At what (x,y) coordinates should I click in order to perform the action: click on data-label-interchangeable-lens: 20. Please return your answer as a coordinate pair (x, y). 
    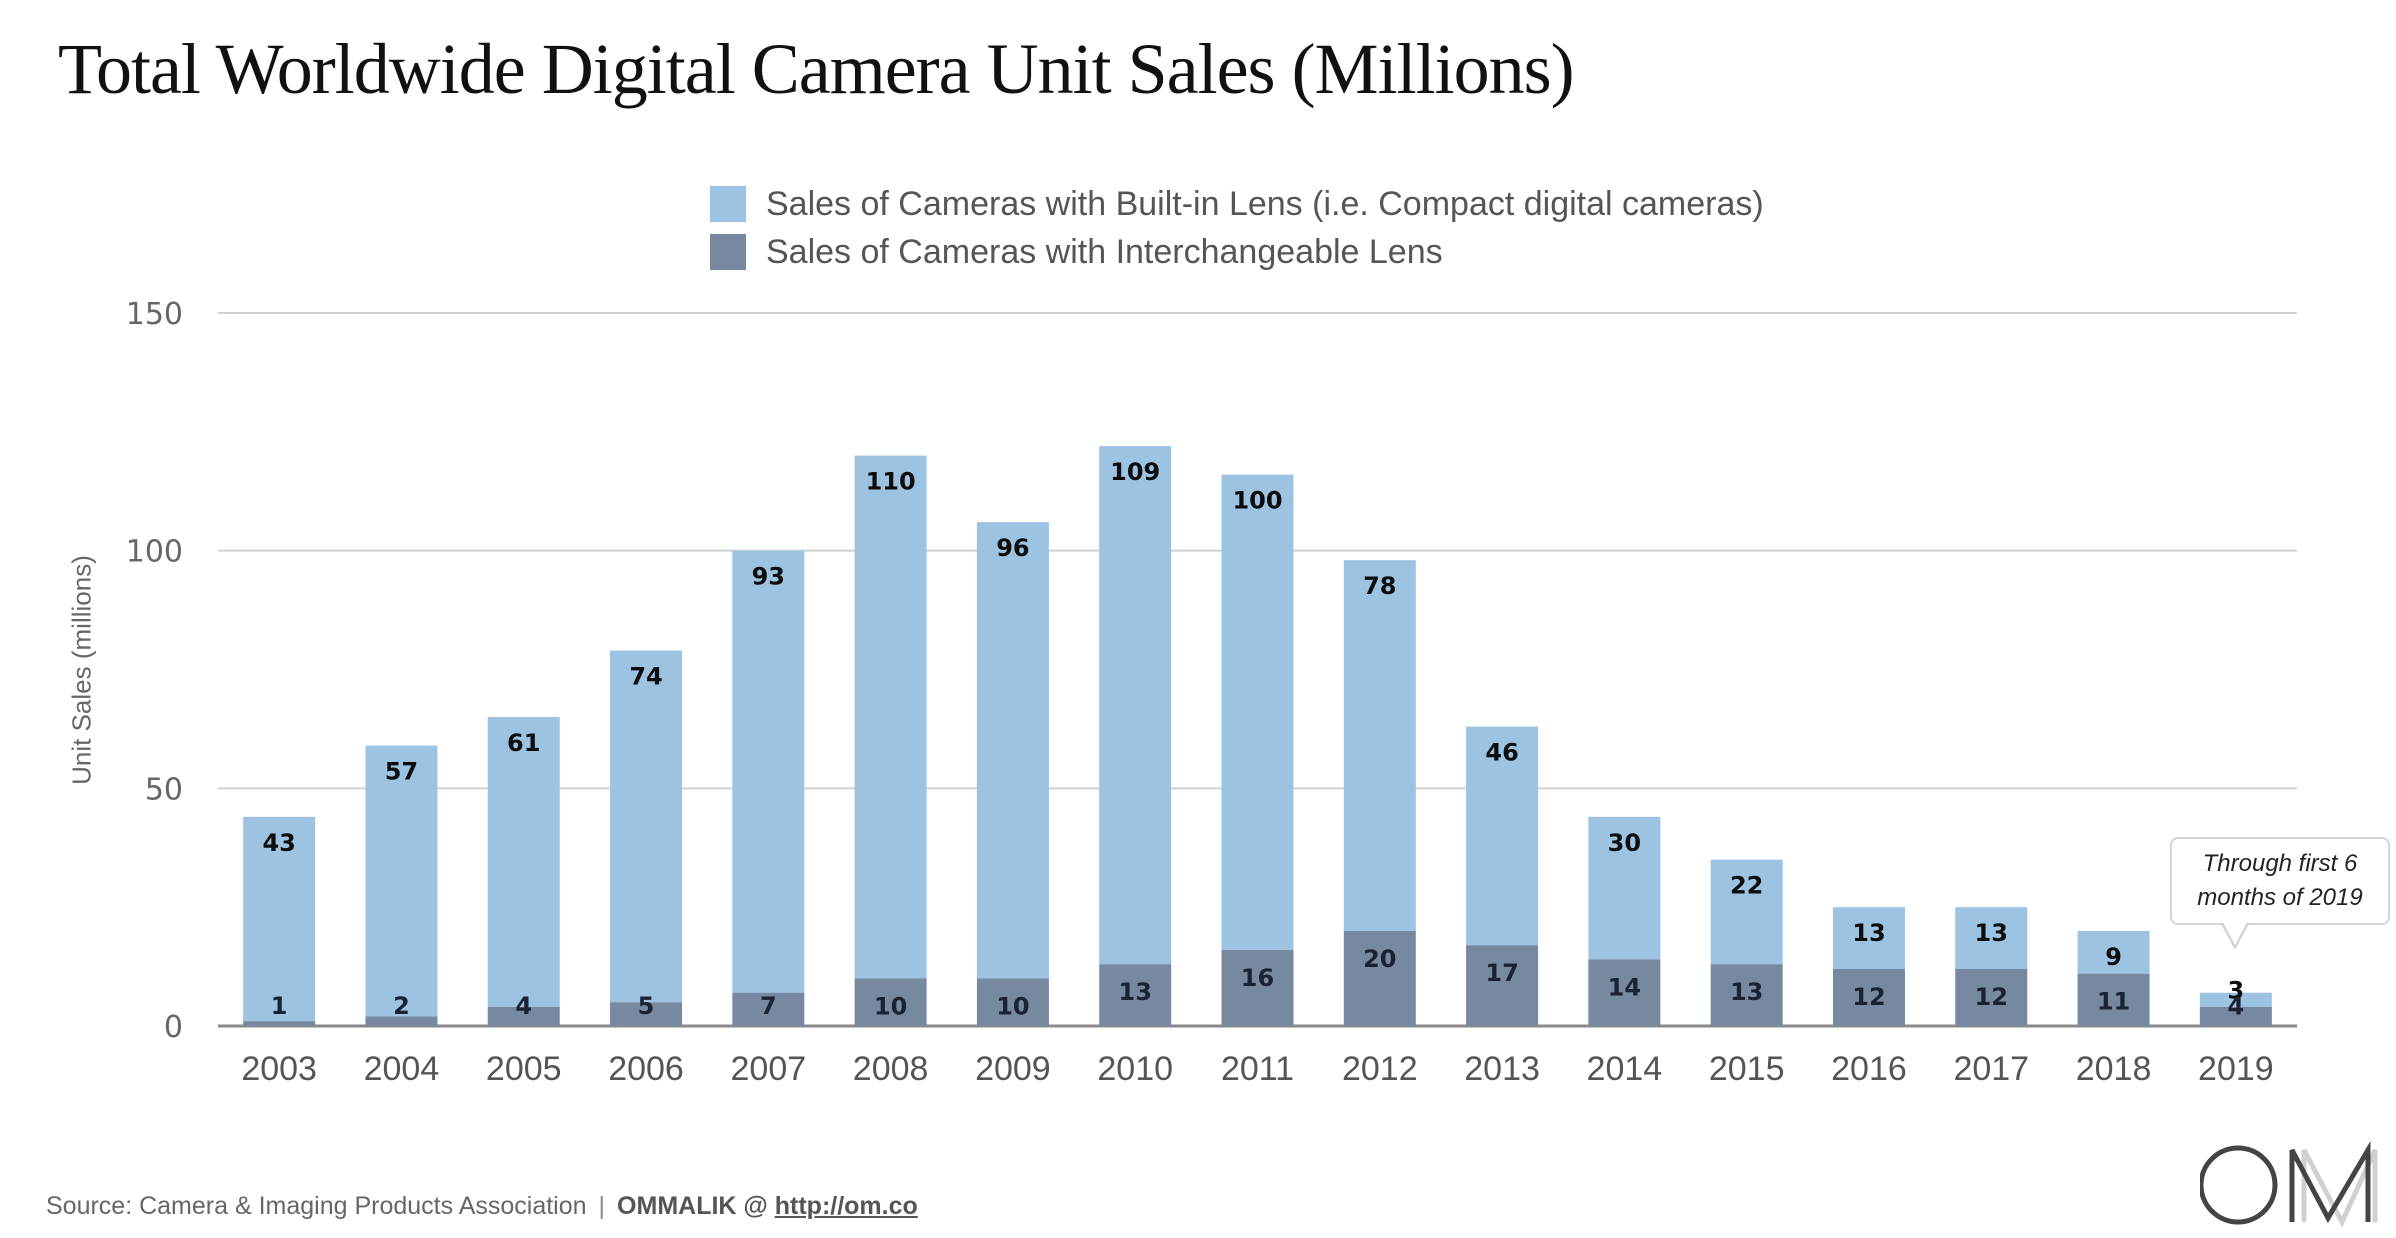
    Looking at the image, I should click on (1379, 959).